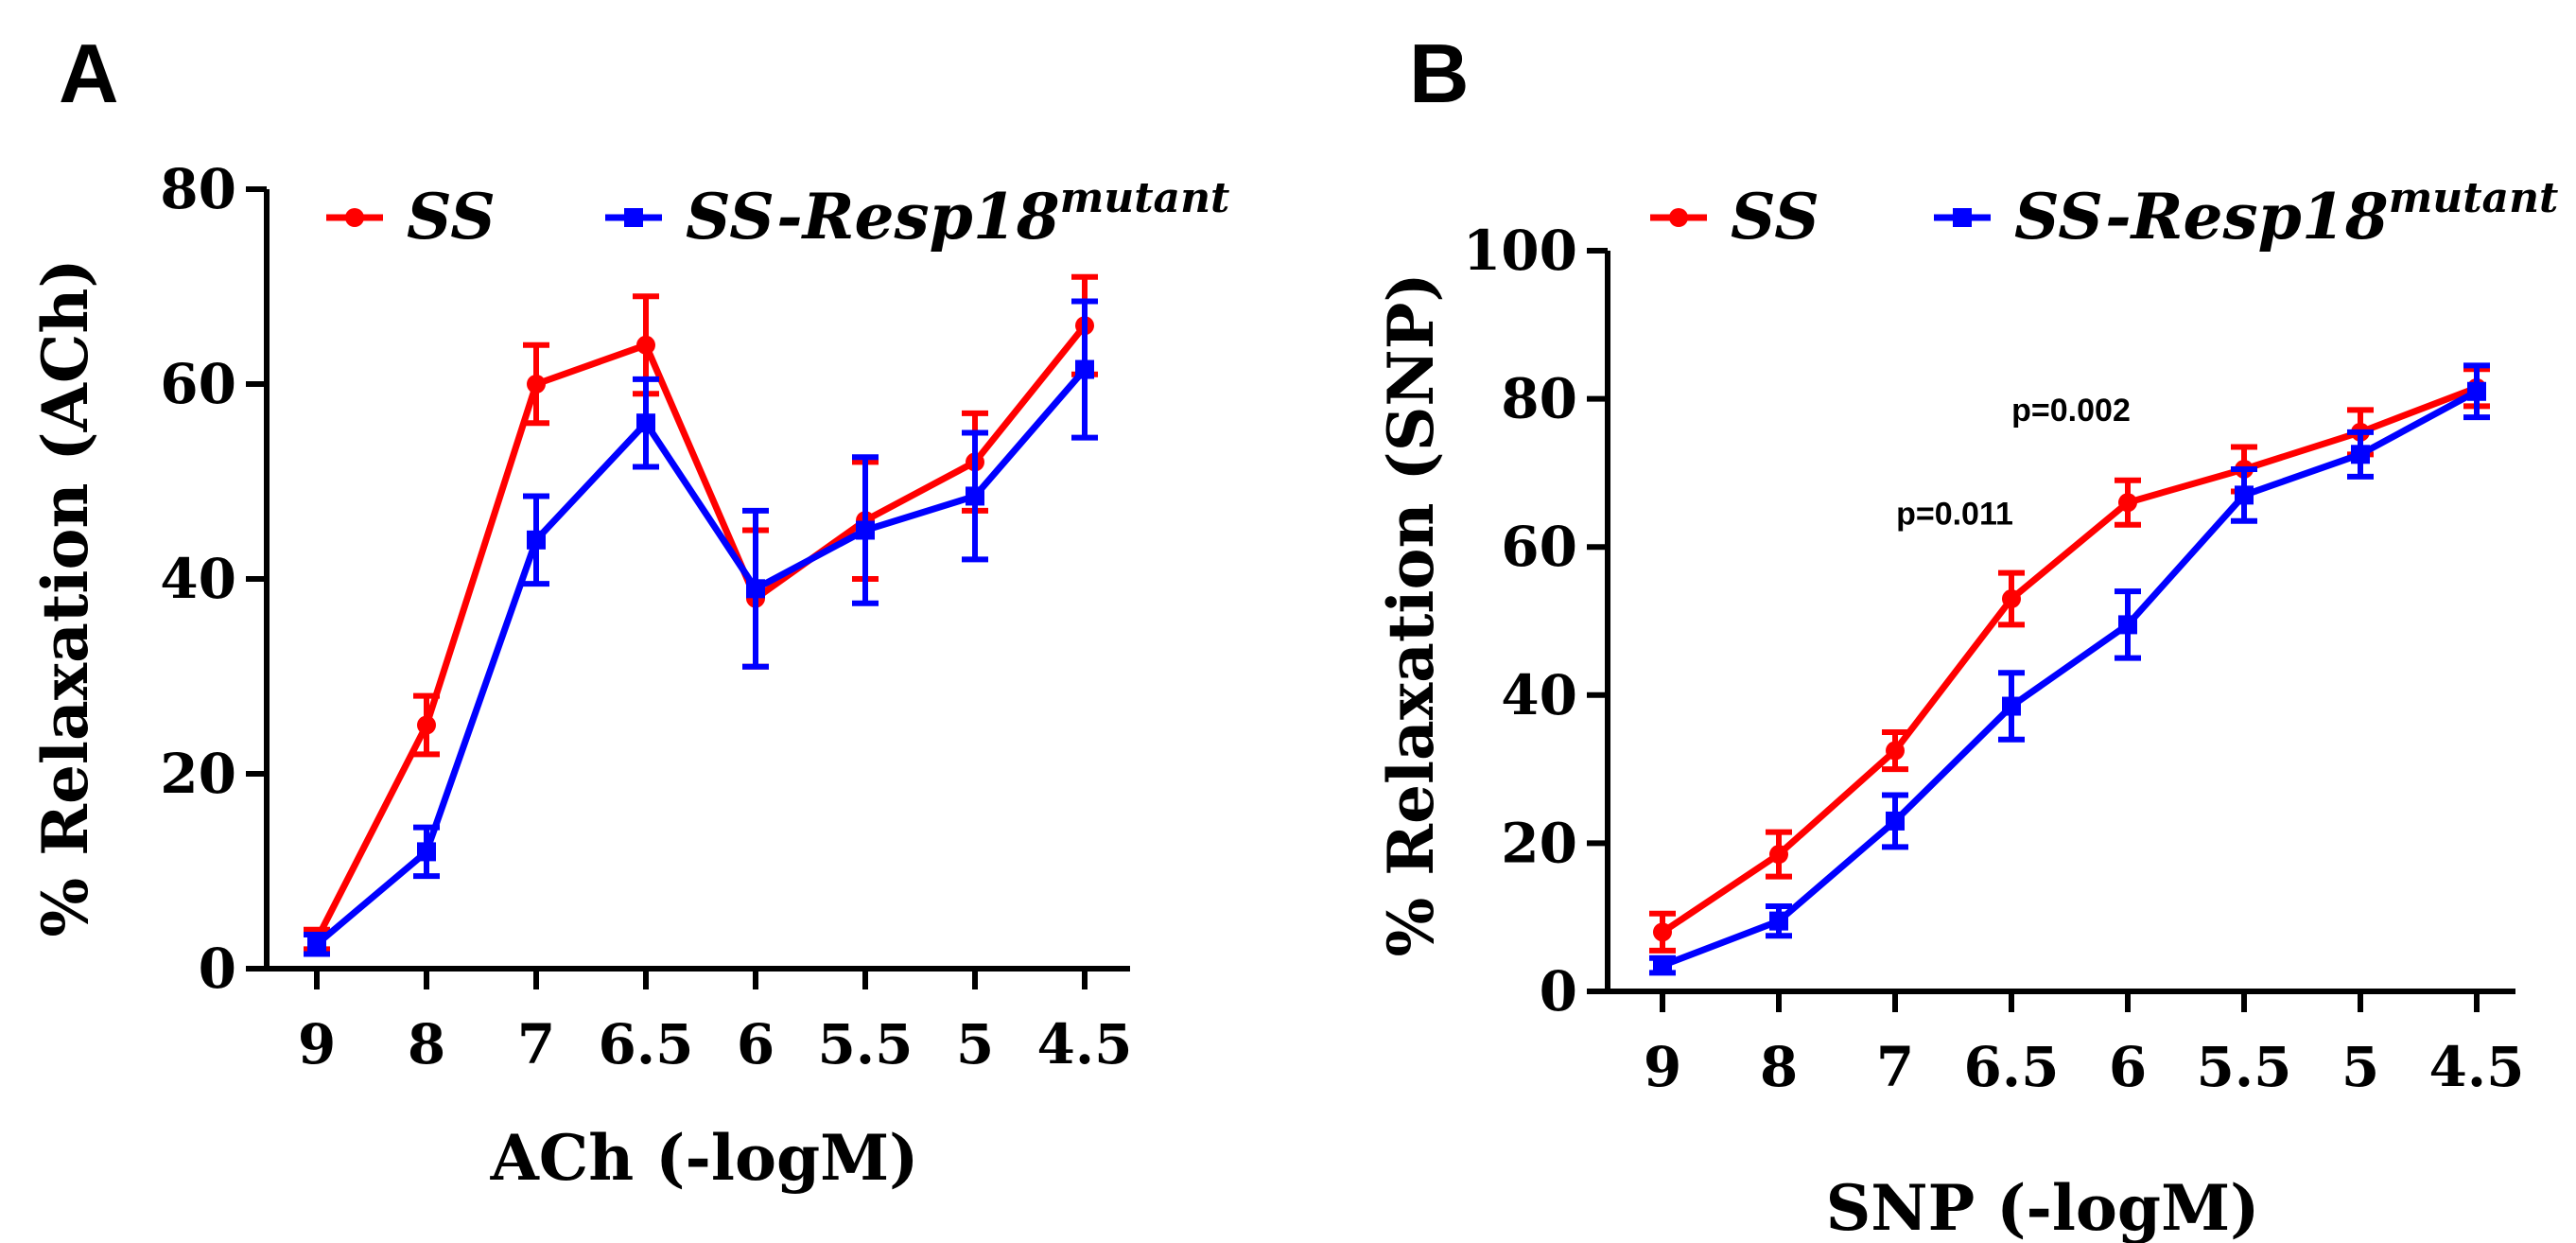 The width and height of the screenshot is (2576, 1243). What do you see at coordinates (2071, 411) in the screenshot?
I see `p-value-annotation: p=0.002` at bounding box center [2071, 411].